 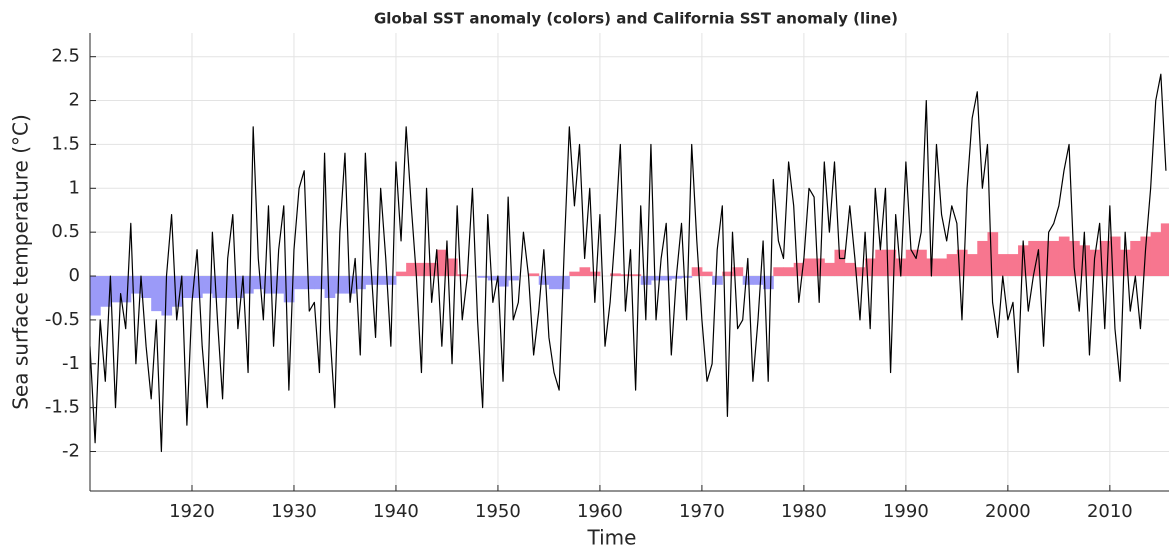 I want to click on y-axis-label: Sea surface temperature (°C), so click(x=21, y=262).